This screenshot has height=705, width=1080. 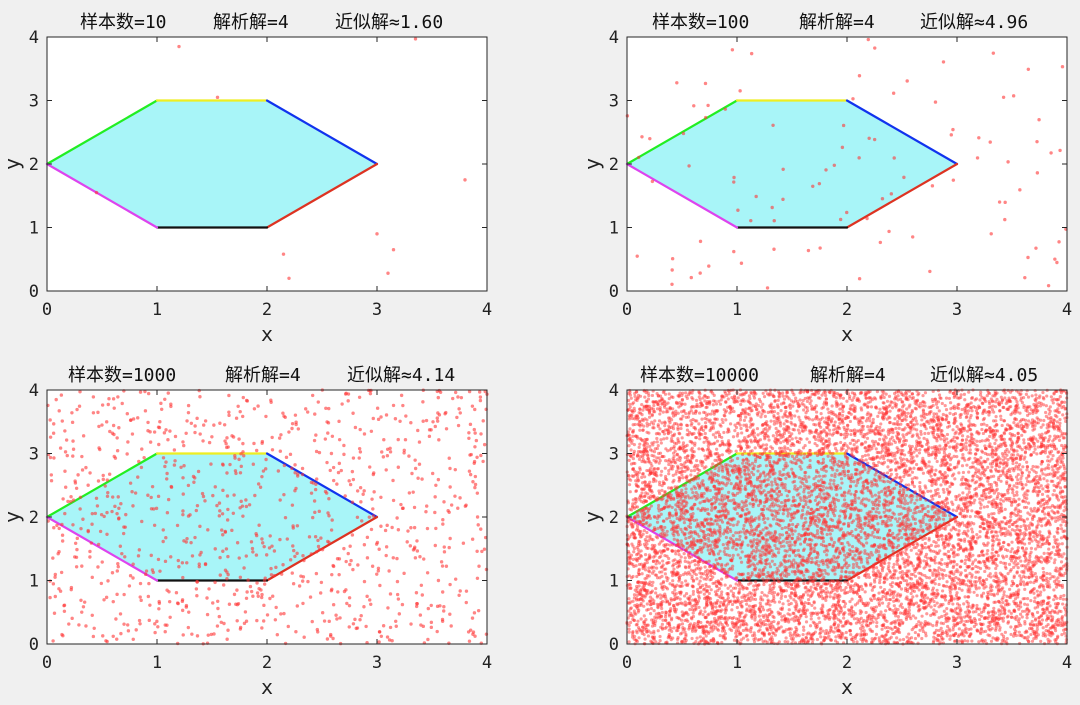 What do you see at coordinates (377, 310) in the screenshot?
I see `x-tick-label: 3` at bounding box center [377, 310].